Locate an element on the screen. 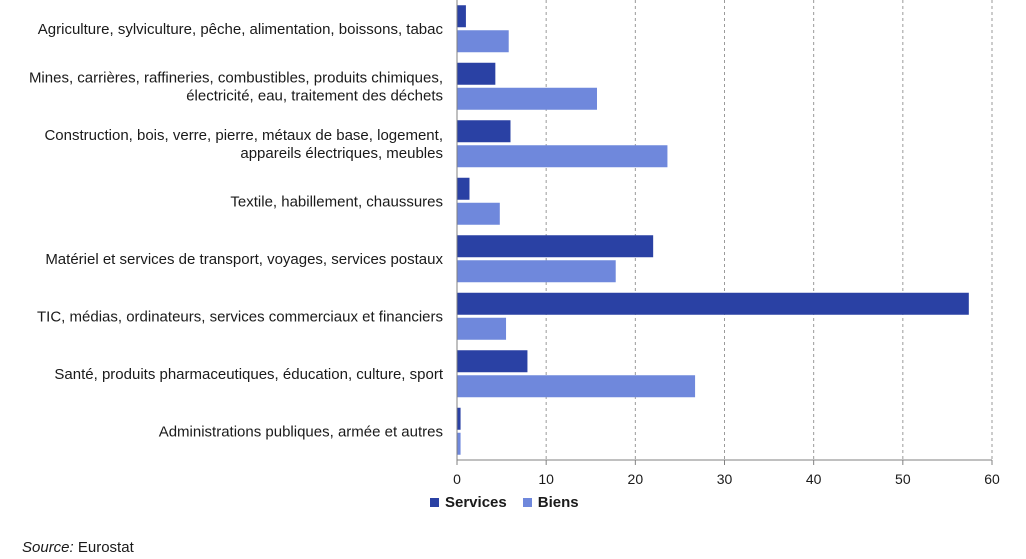  source-text: Eurostat is located at coordinates (105, 547).